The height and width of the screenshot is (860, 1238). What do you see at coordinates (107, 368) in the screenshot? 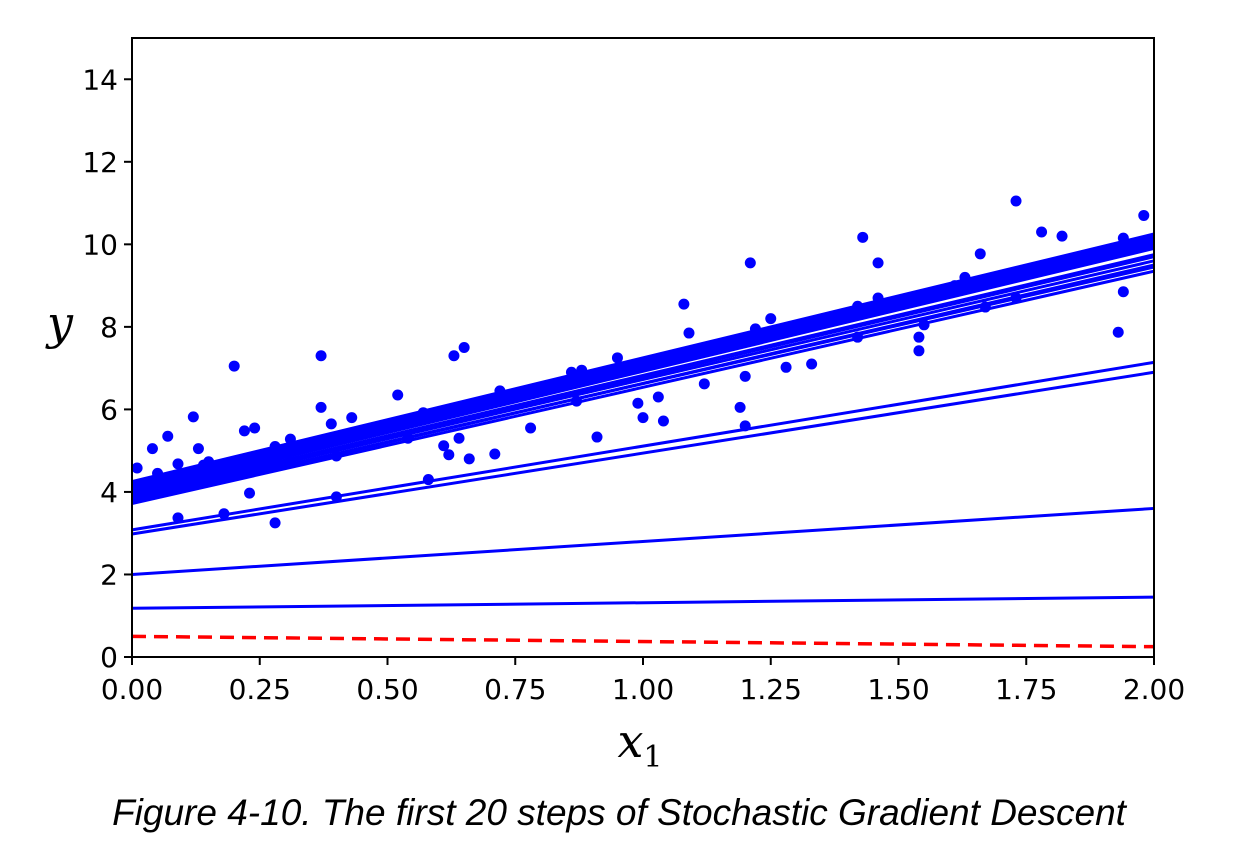
I see `y-axis-ticks: 0 2 4 6 8 10 12 14` at bounding box center [107, 368].